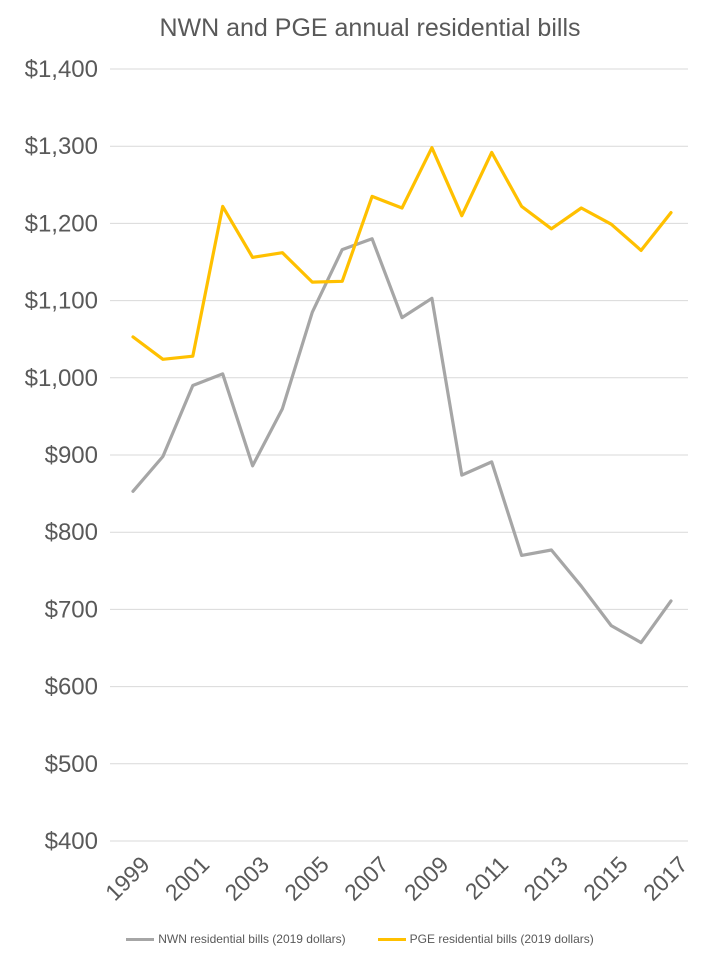 This screenshot has width=720, height=960. Describe the element at coordinates (370, 28) in the screenshot. I see `chart-title: NWN and PGE annual residential bills` at that location.